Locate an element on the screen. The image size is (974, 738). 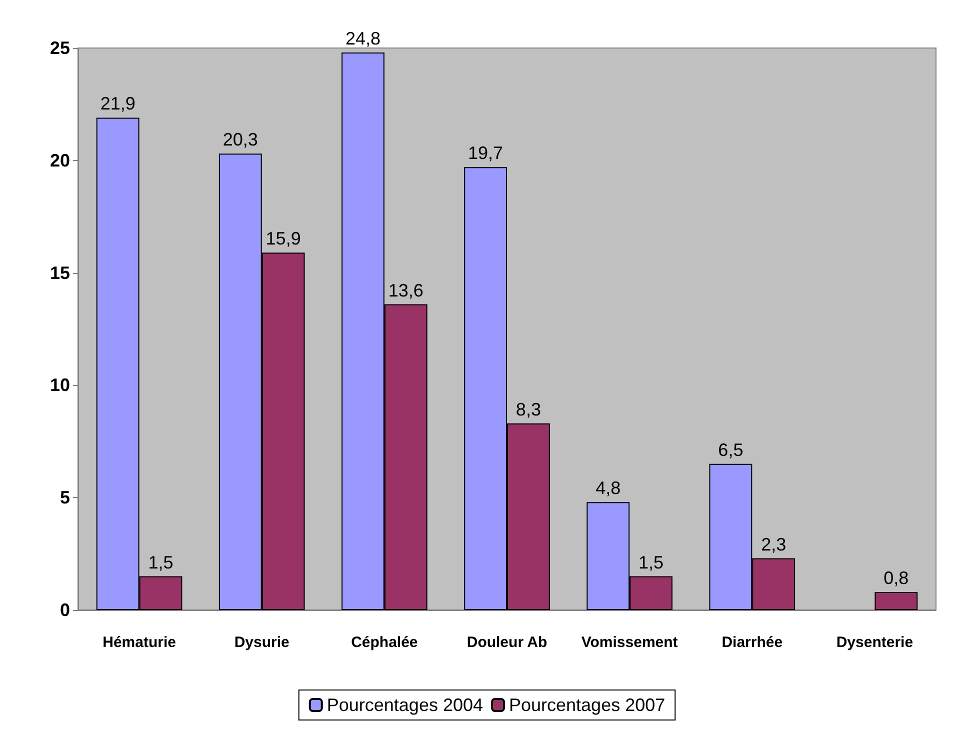
y-tick-label: 20 is located at coordinates (60, 160).